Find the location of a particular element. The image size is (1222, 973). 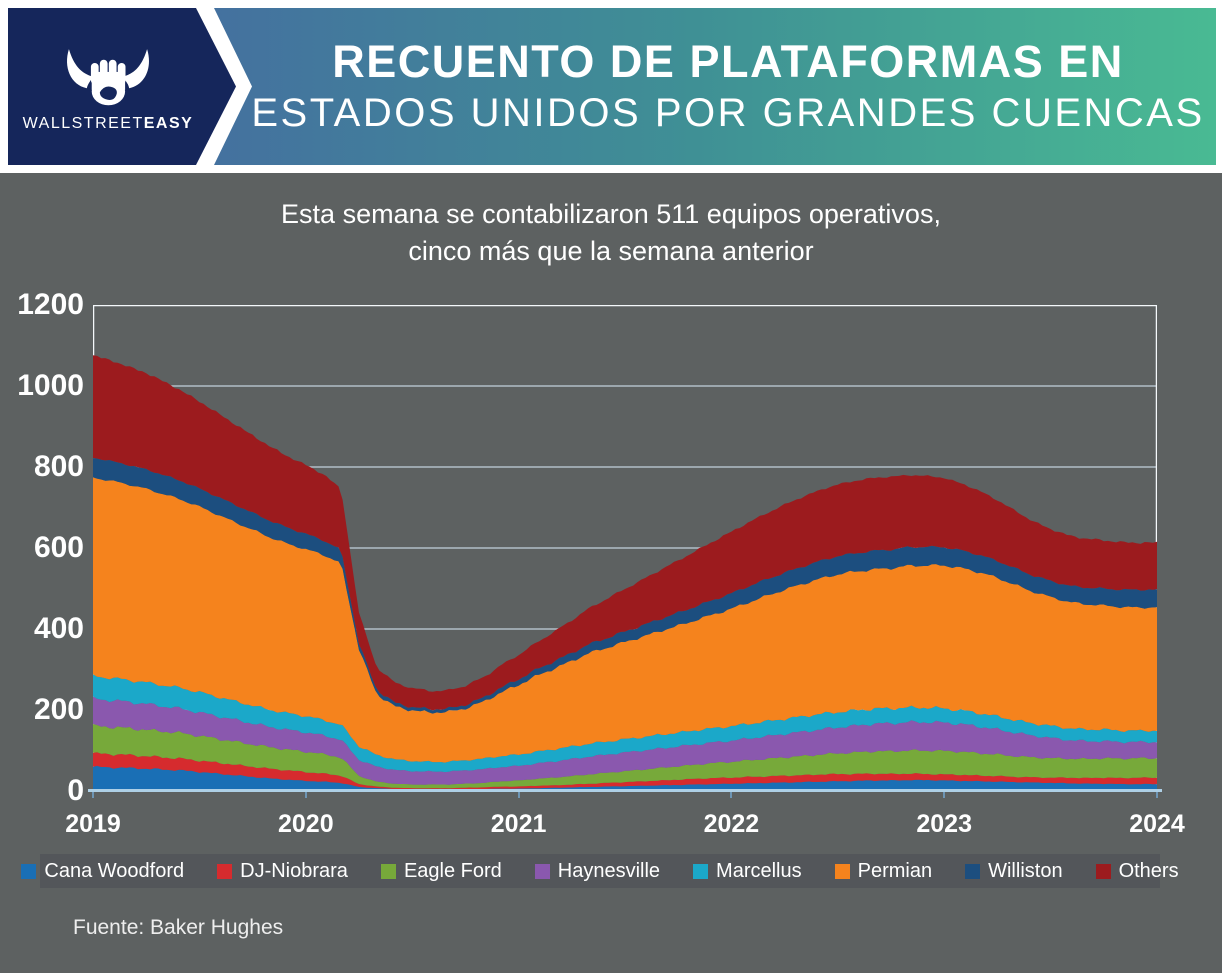

x-axis-line is located at coordinates (625, 790).